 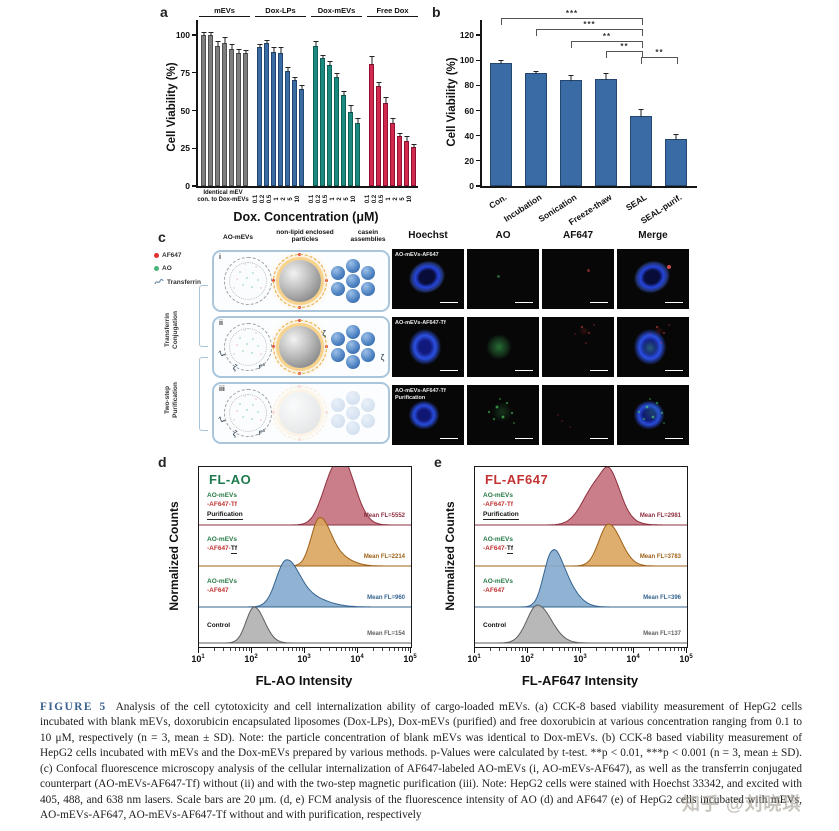 I want to click on casein-assembly-diagram, so click(x=353, y=281).